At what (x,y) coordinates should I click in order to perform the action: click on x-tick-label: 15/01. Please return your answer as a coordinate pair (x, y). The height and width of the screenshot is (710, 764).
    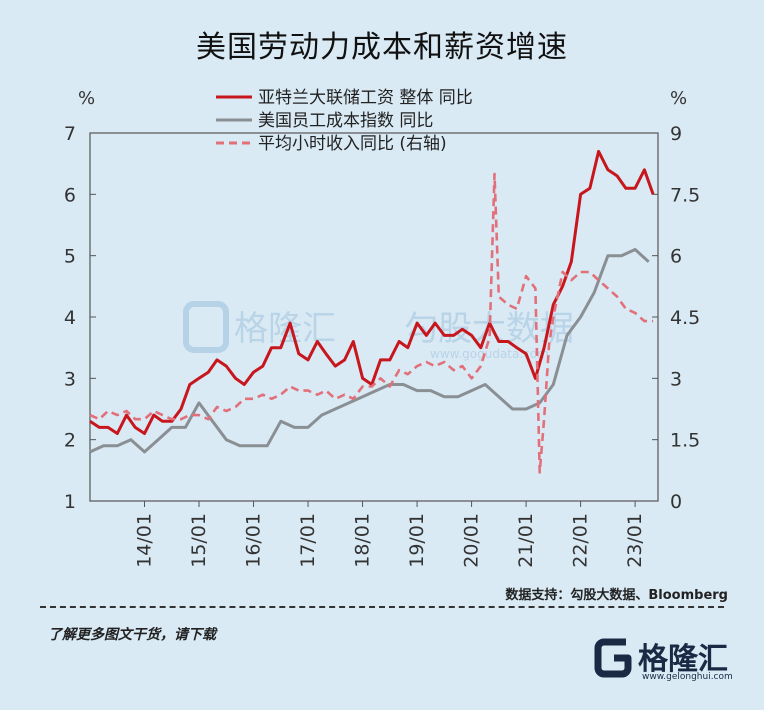
    Looking at the image, I should click on (199, 540).